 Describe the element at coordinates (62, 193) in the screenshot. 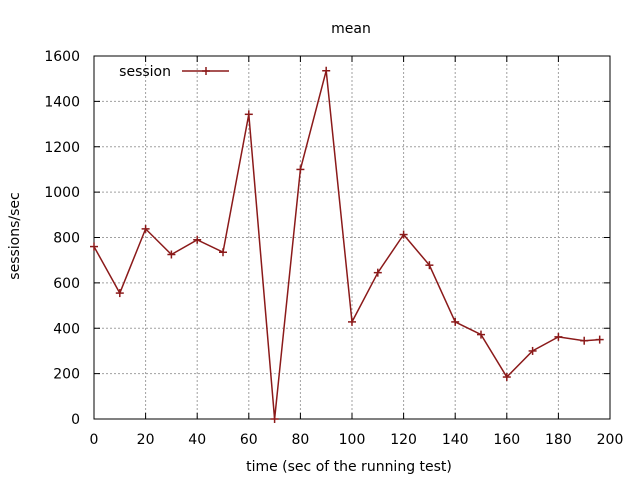

I see `y-tick-label: 1000` at that location.